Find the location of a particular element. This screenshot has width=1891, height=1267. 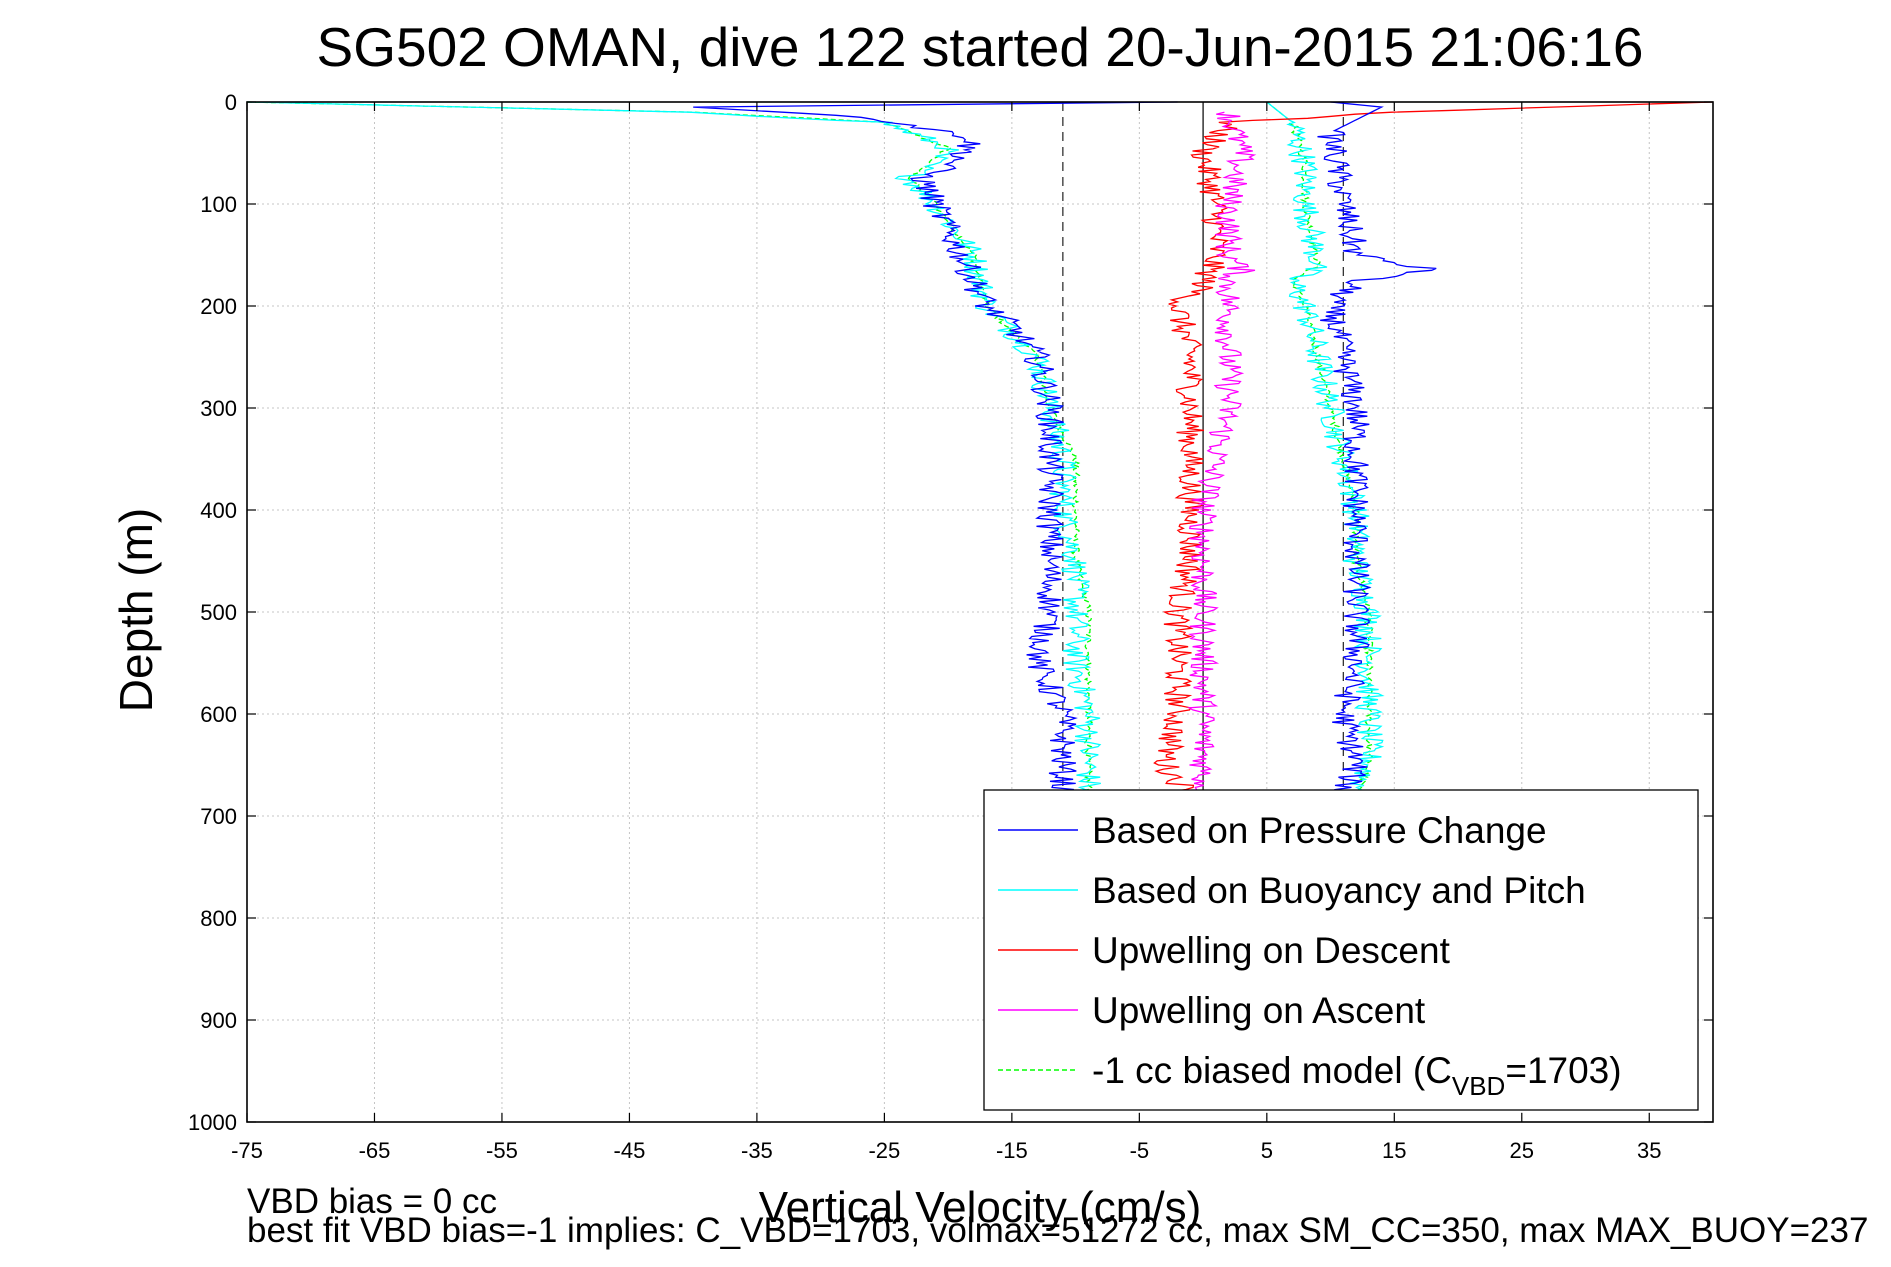

legend-box is located at coordinates (1341, 950).